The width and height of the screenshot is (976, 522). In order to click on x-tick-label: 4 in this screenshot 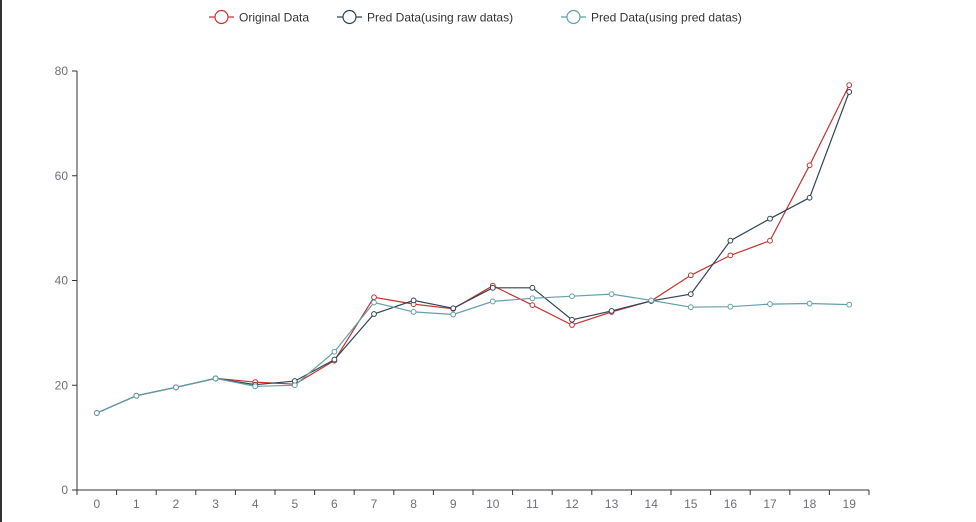, I will do `click(255, 504)`.